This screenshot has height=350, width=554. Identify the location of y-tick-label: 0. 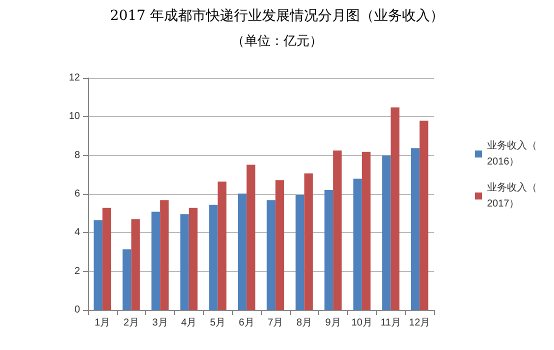
(77, 310).